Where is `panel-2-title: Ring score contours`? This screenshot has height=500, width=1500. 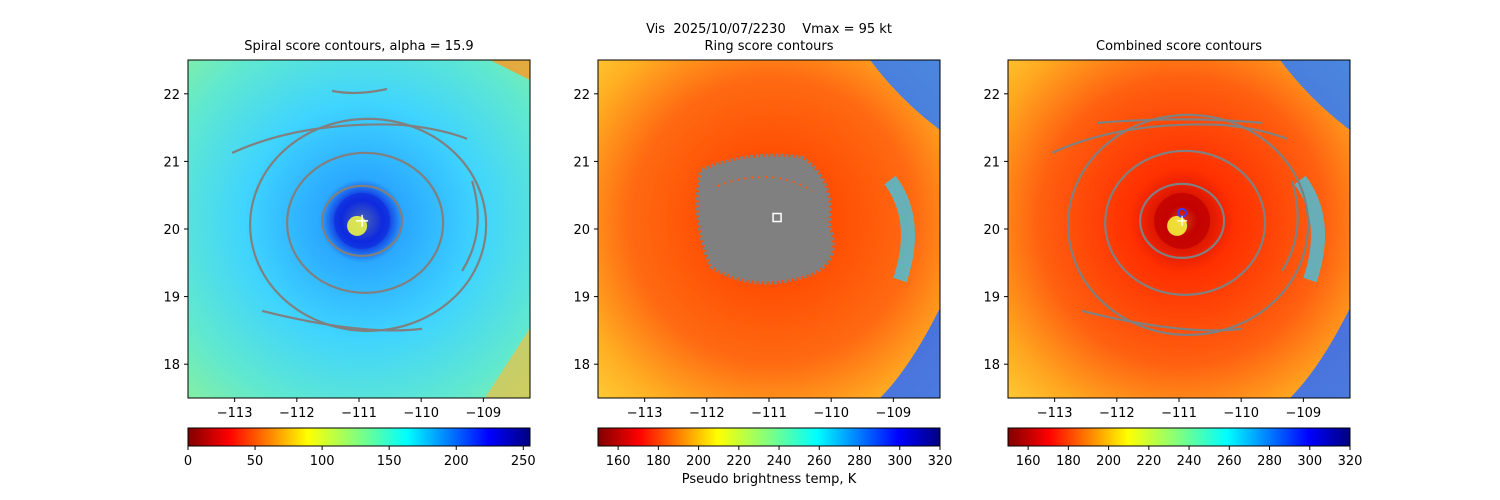
panel-2-title: Ring score contours is located at coordinates (769, 46).